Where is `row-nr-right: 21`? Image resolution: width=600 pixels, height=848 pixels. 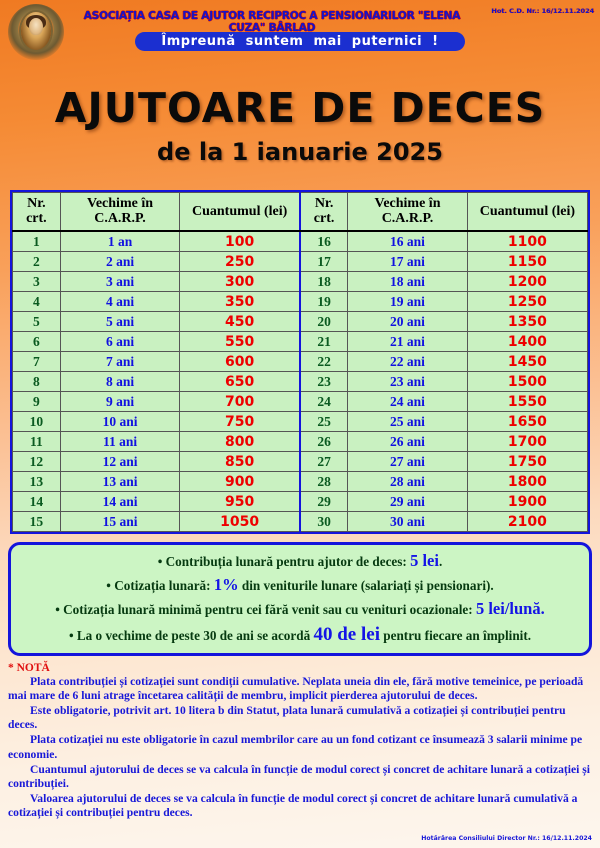 row-nr-right: 21 is located at coordinates (323, 342).